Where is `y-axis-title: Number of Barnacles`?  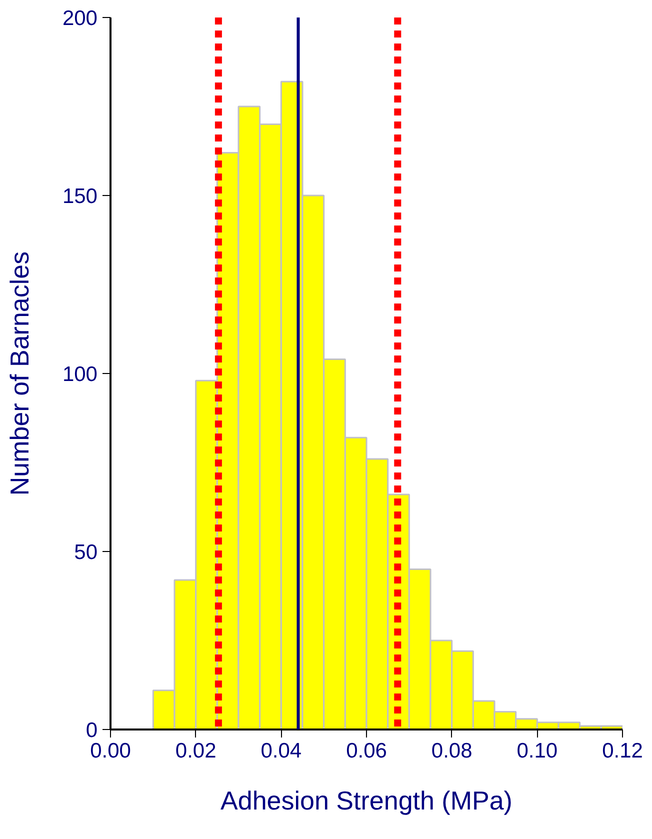 y-axis-title: Number of Barnacles is located at coordinates (19, 373).